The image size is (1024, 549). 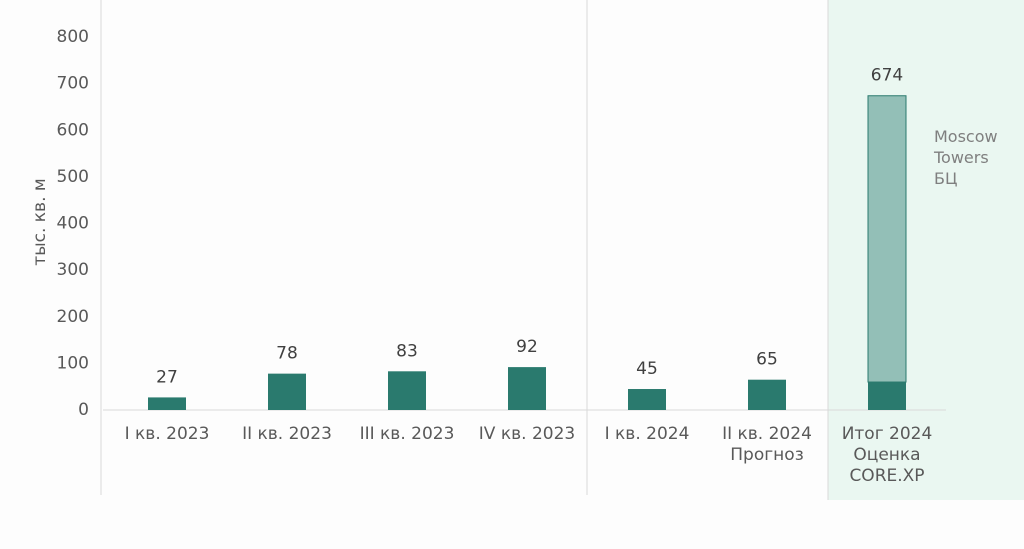 I want to click on legend-label: Moscow Towers БЦ, so click(x=966, y=157).